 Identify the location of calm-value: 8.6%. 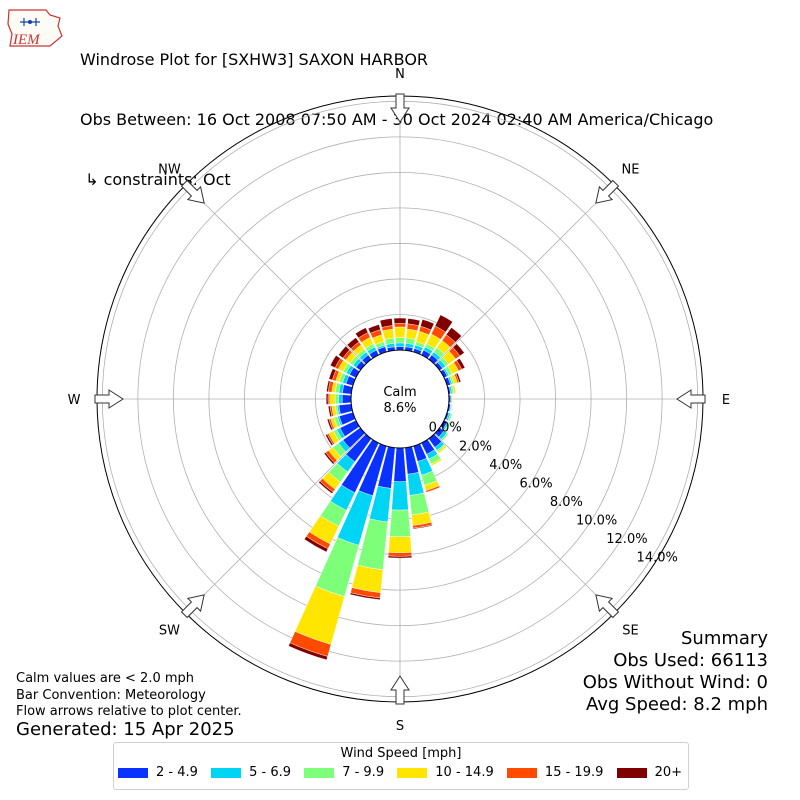
(399, 408).